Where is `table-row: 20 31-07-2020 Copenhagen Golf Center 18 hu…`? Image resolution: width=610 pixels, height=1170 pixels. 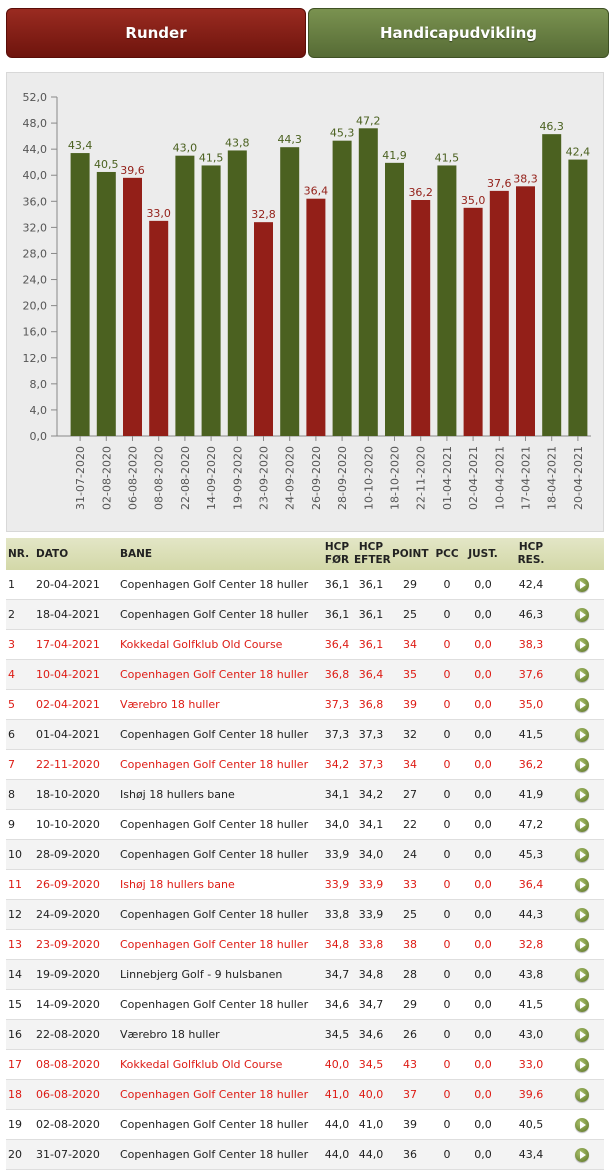
table-row: 20 31-07-2020 Copenhagen Golf Center 18 hu… is located at coordinates (305, 1154).